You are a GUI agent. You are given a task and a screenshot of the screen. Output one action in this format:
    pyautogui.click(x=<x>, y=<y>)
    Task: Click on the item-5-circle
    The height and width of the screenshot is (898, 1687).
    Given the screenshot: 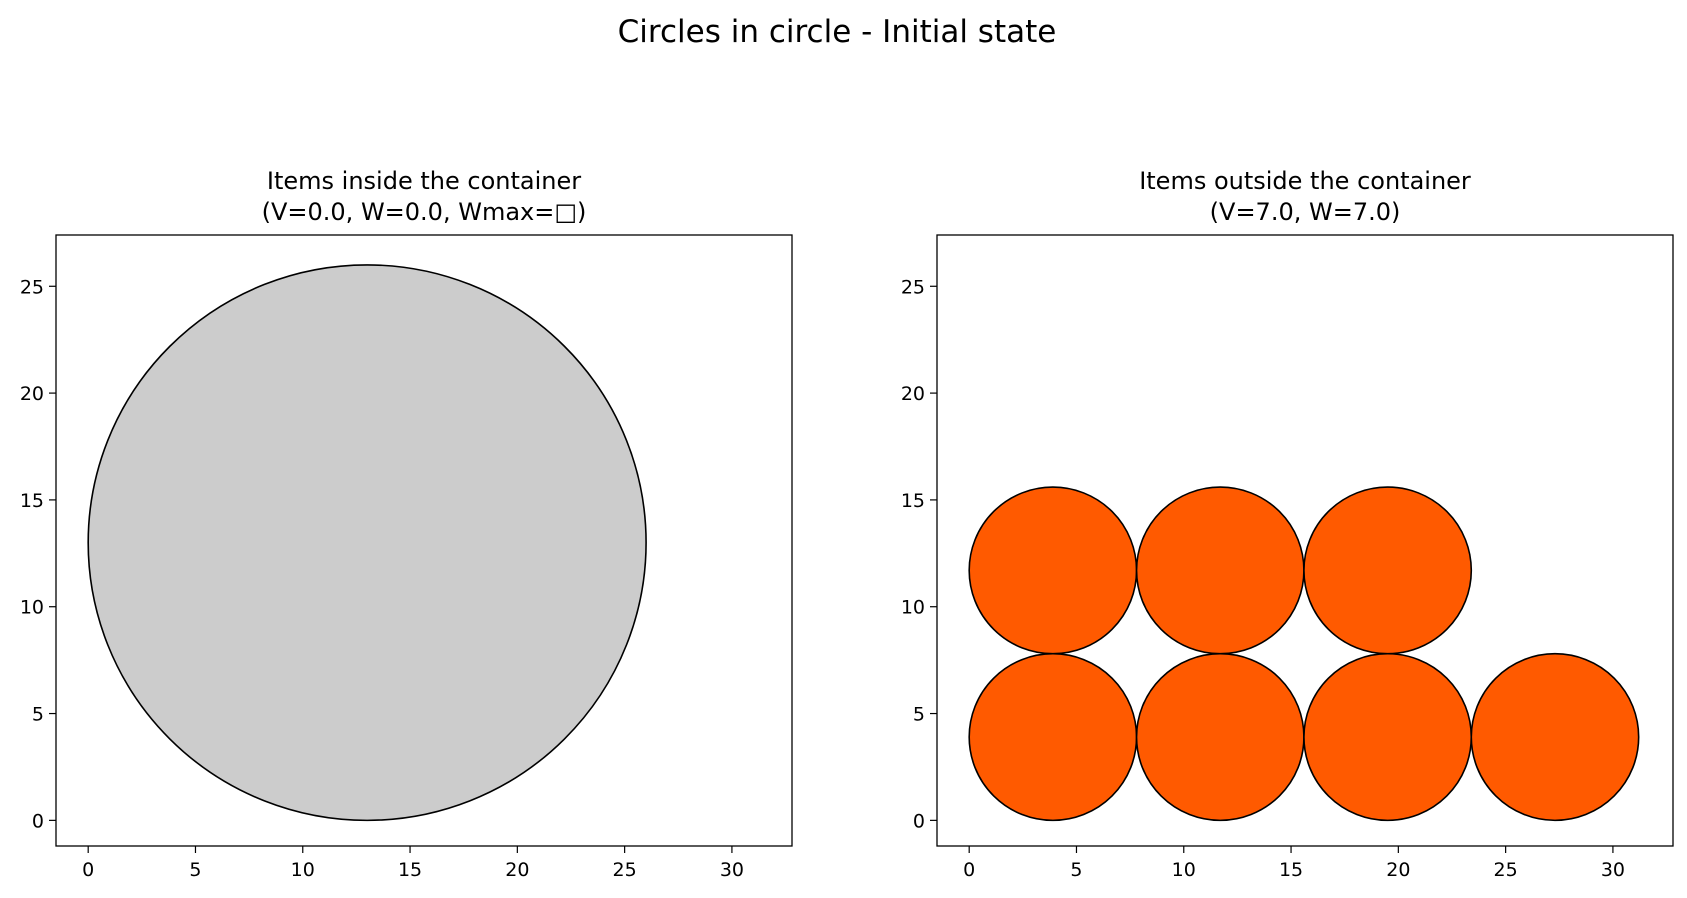 What is the action you would take?
    pyautogui.click(x=1053, y=570)
    